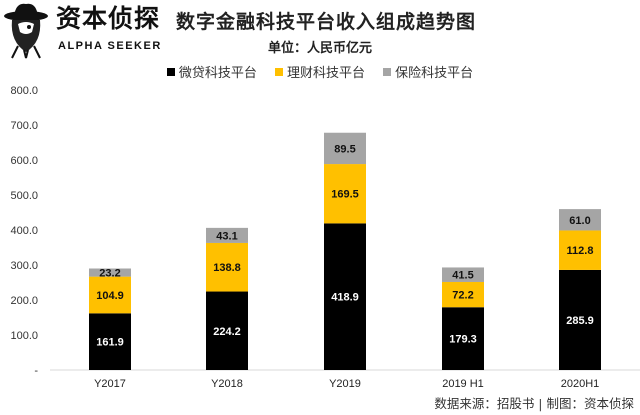 This screenshot has width=640, height=415. I want to click on source-note: 数据来源：招股书 | 制图：资本侦探, so click(534, 403).